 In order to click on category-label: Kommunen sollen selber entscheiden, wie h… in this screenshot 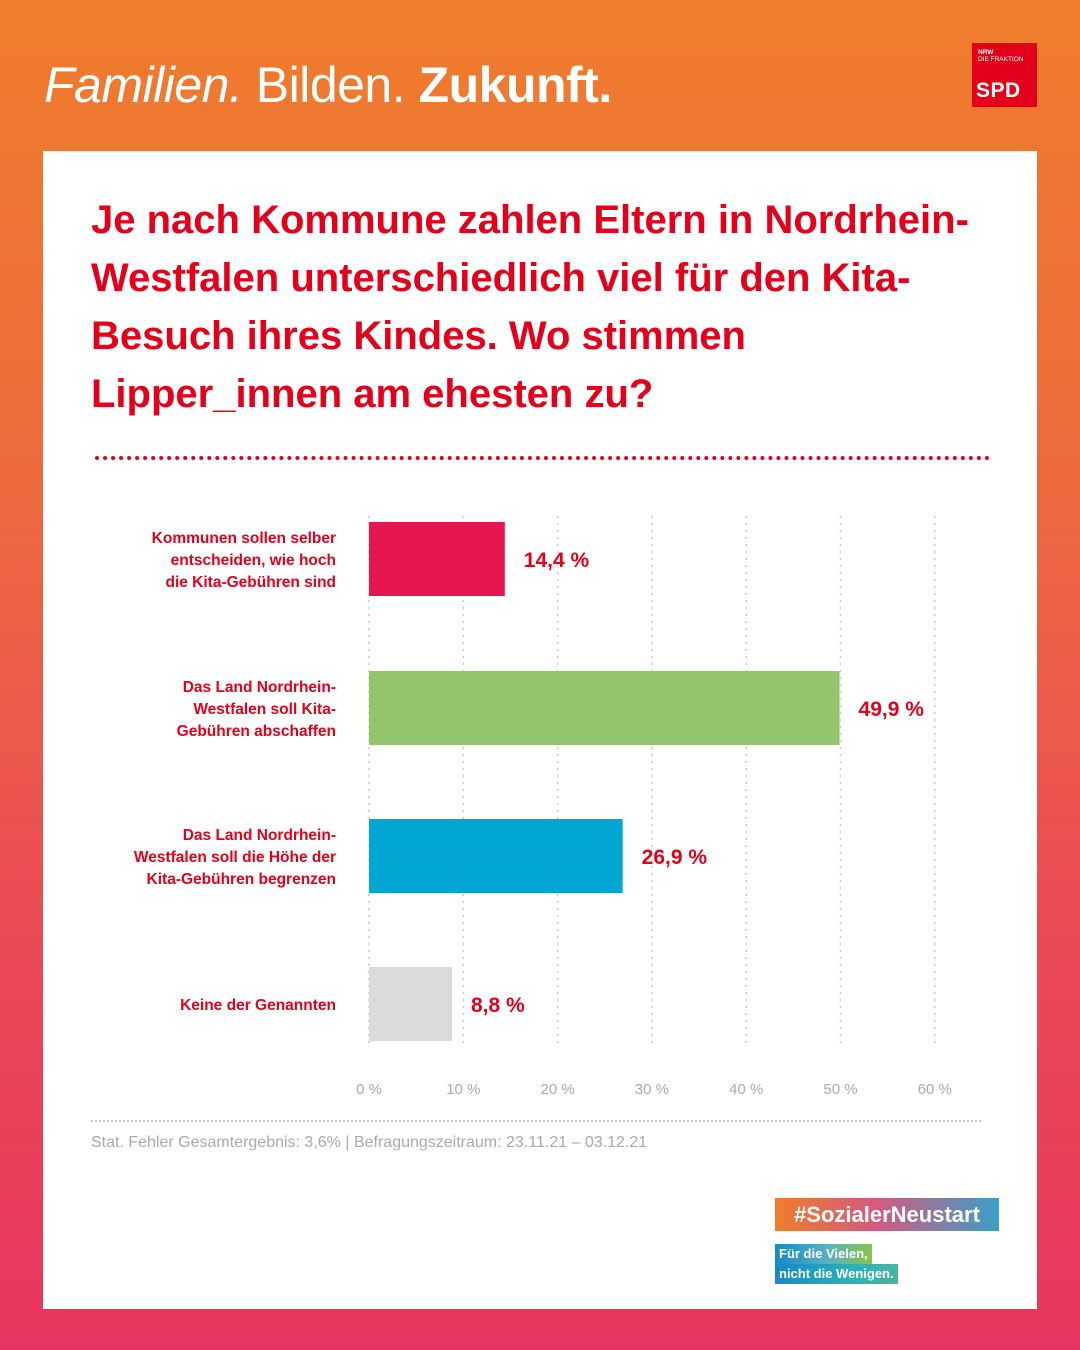, I will do `click(244, 560)`.